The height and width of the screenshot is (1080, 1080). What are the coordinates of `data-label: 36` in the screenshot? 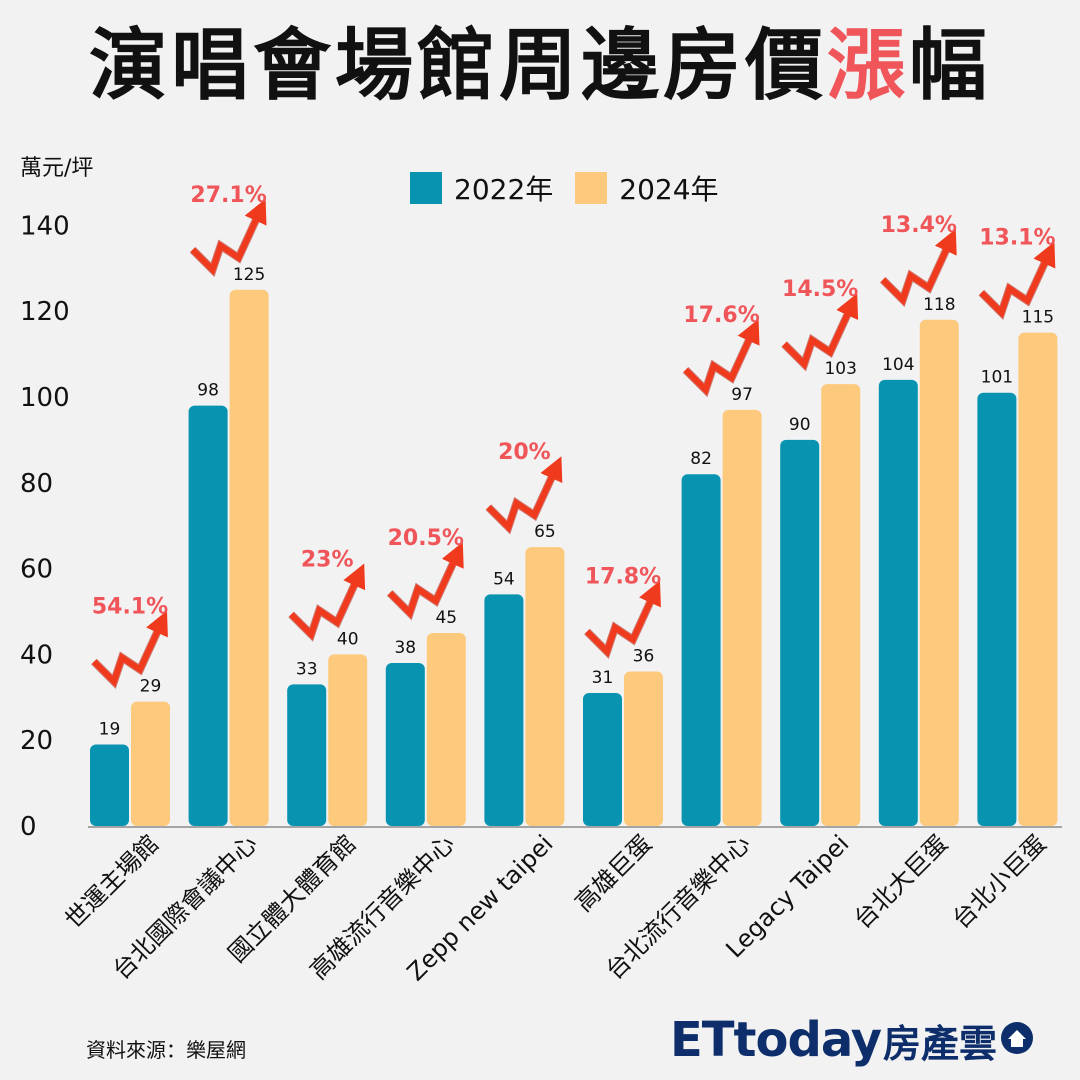 It's located at (644, 657).